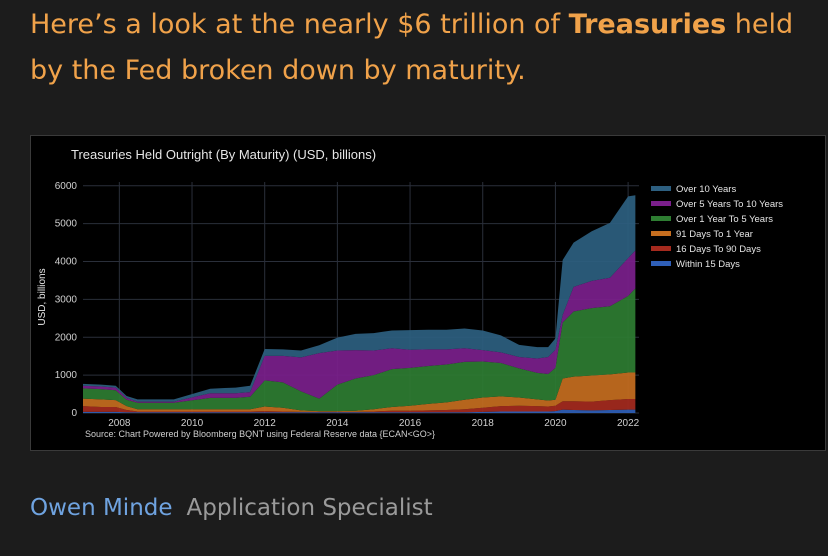 This screenshot has width=828, height=556. Describe the element at coordinates (661, 263) in the screenshot. I see `legend-swatch-within-15-days` at that location.